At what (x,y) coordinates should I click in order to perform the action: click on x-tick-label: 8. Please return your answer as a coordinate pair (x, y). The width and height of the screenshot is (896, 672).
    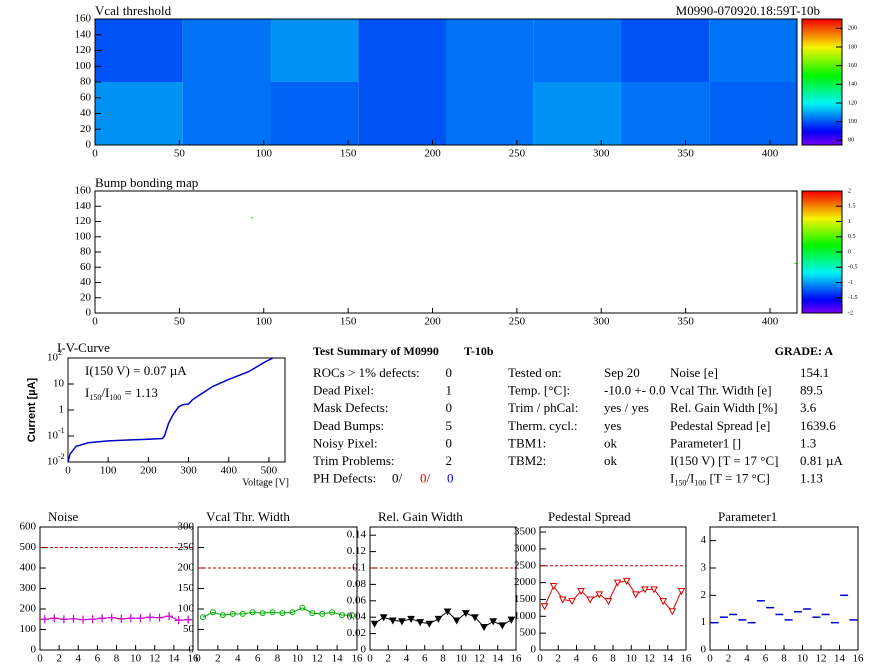
    Looking at the image, I should click on (443, 659).